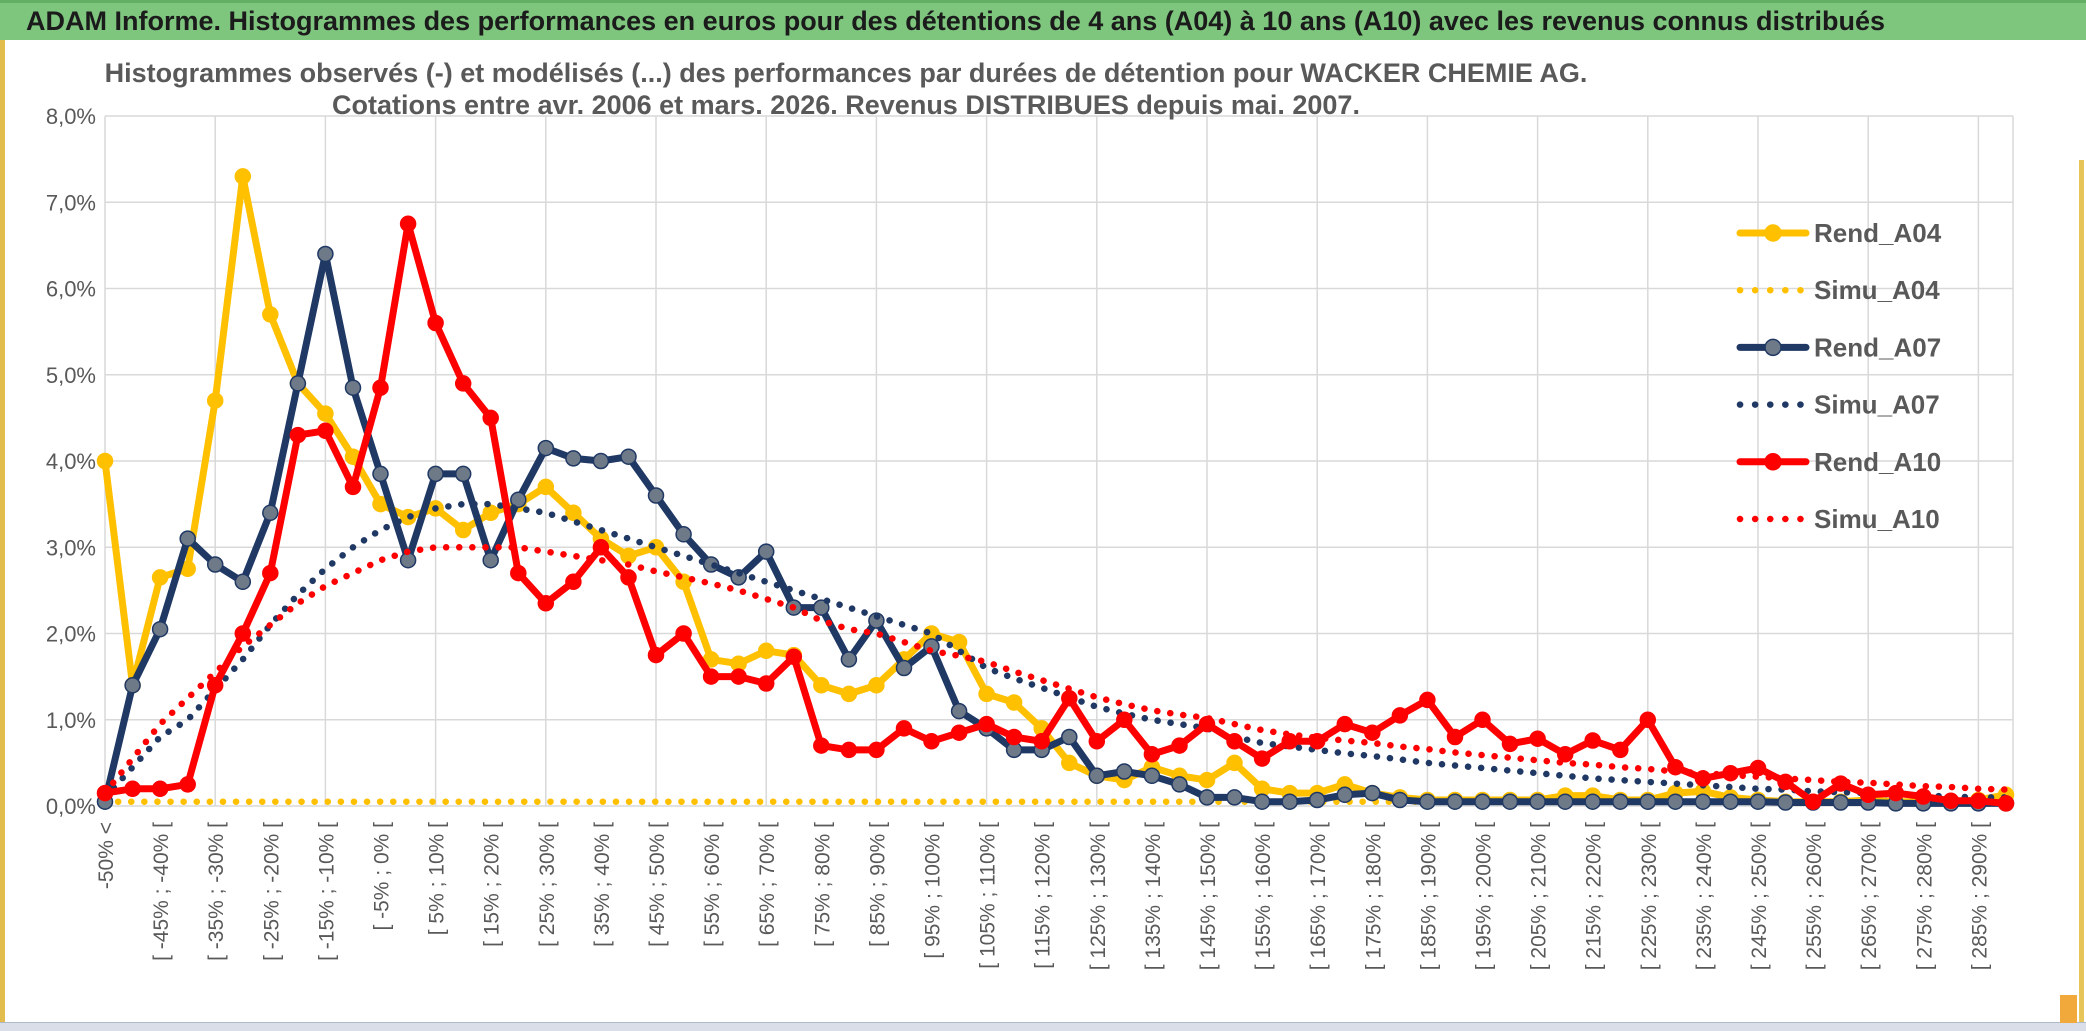 The image size is (2086, 1031). What do you see at coordinates (1484, 896) in the screenshot?
I see `x-tick-label: [ 195% ; 200% [` at bounding box center [1484, 896].